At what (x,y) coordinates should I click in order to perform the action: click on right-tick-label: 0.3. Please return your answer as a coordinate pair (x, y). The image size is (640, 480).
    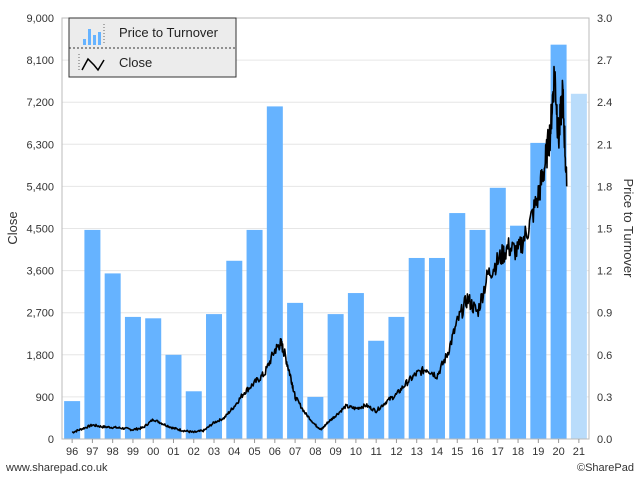
    Looking at the image, I should click on (604, 398).